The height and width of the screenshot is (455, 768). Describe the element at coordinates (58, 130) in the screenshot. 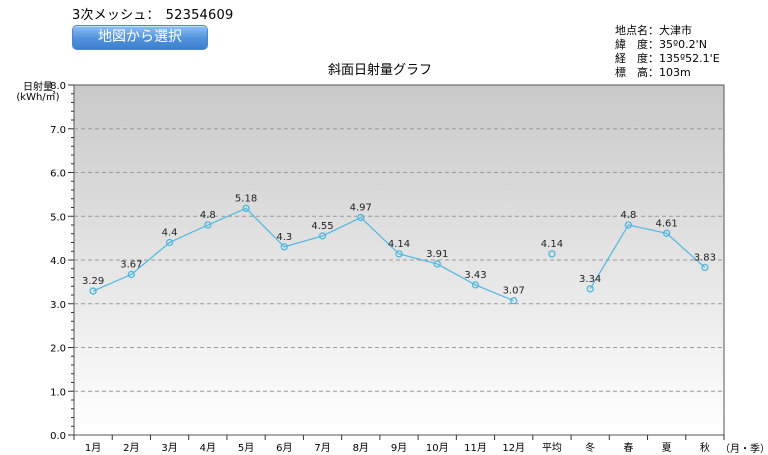

I see `y-tick-label: 7.0` at that location.